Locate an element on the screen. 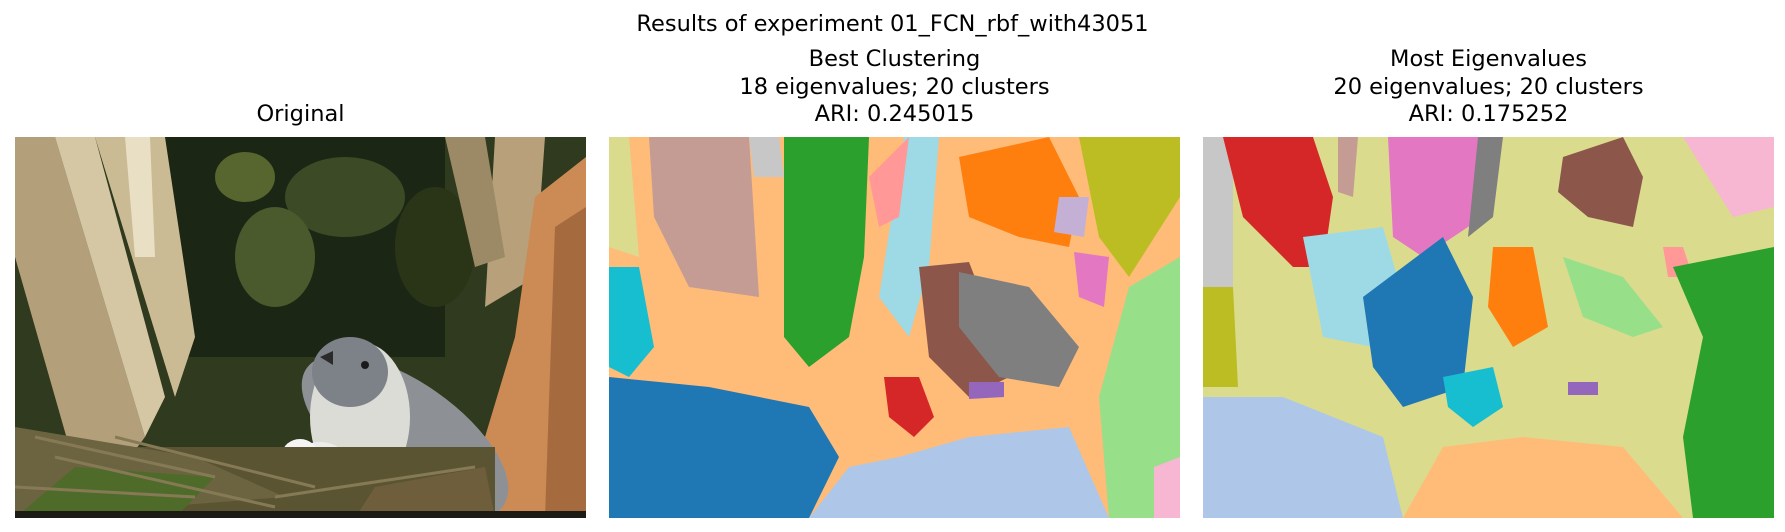 Image resolution: width=1785 pixels, height=532 pixels. panel-original-title-line: Original is located at coordinates (300, 114).